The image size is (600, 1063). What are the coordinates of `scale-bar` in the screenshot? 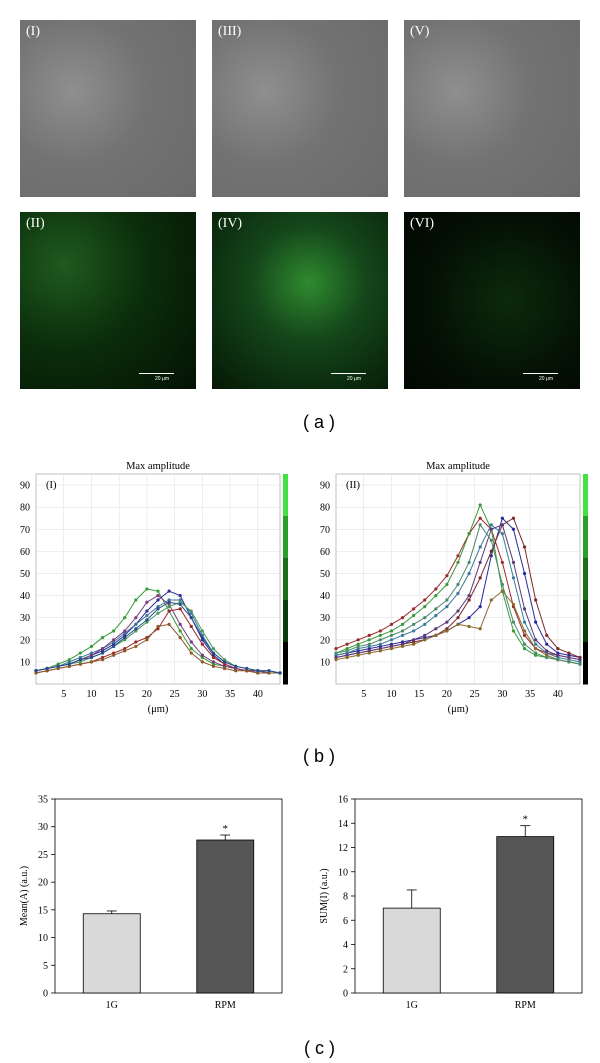 It's located at (156, 373).